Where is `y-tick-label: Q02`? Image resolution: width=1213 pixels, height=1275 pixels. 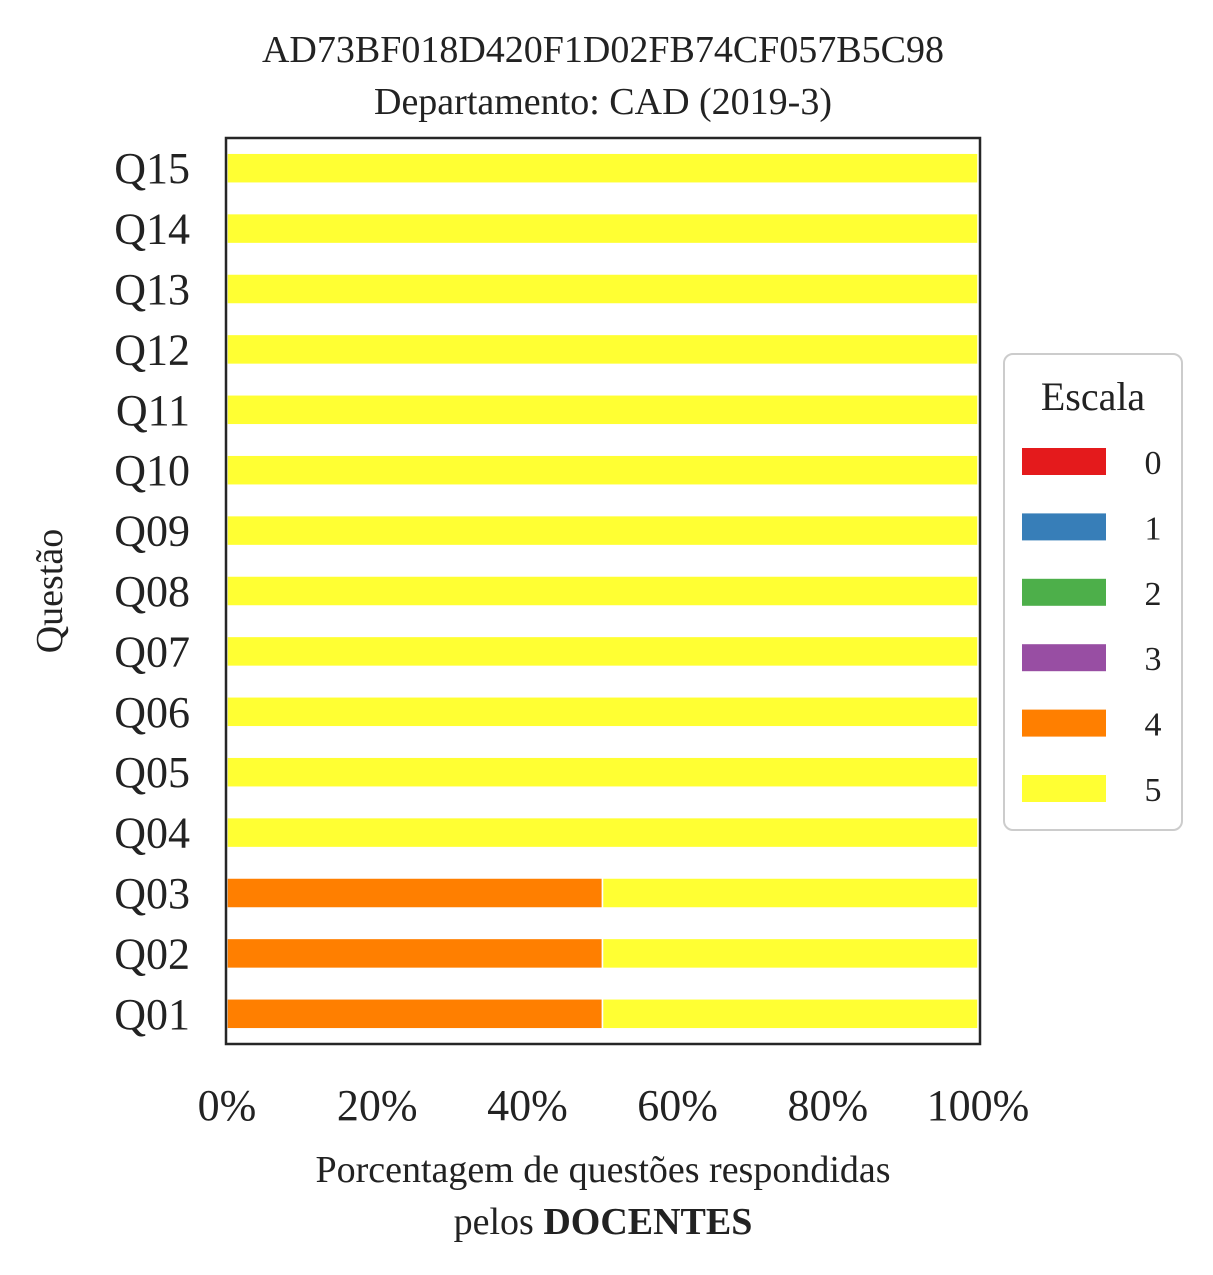 y-tick-label: Q02 is located at coordinates (152, 953).